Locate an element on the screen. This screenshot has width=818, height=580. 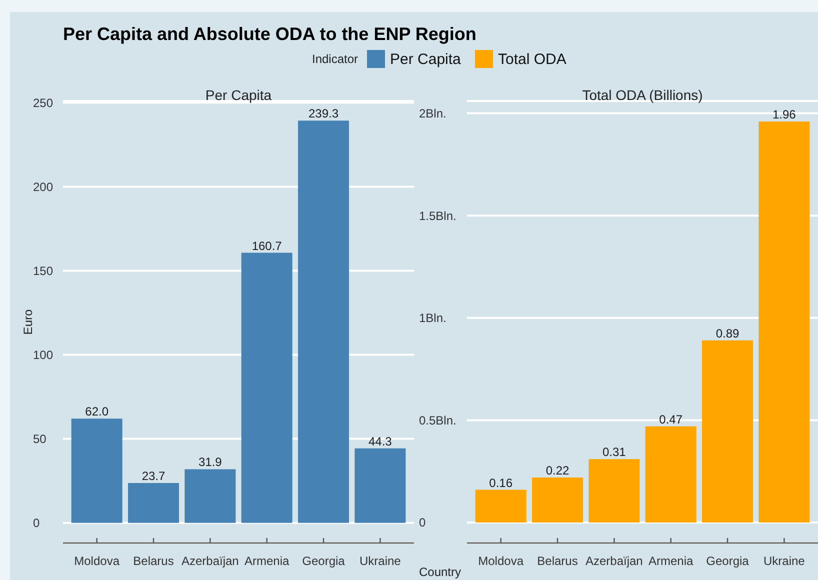
chart-subtitle: Per Capita is located at coordinates (238, 95).